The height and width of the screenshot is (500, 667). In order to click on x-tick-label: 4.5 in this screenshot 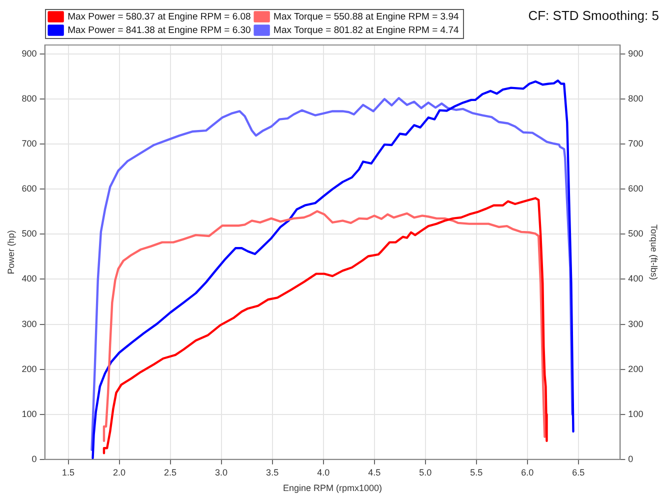, I will do `click(374, 472)`.